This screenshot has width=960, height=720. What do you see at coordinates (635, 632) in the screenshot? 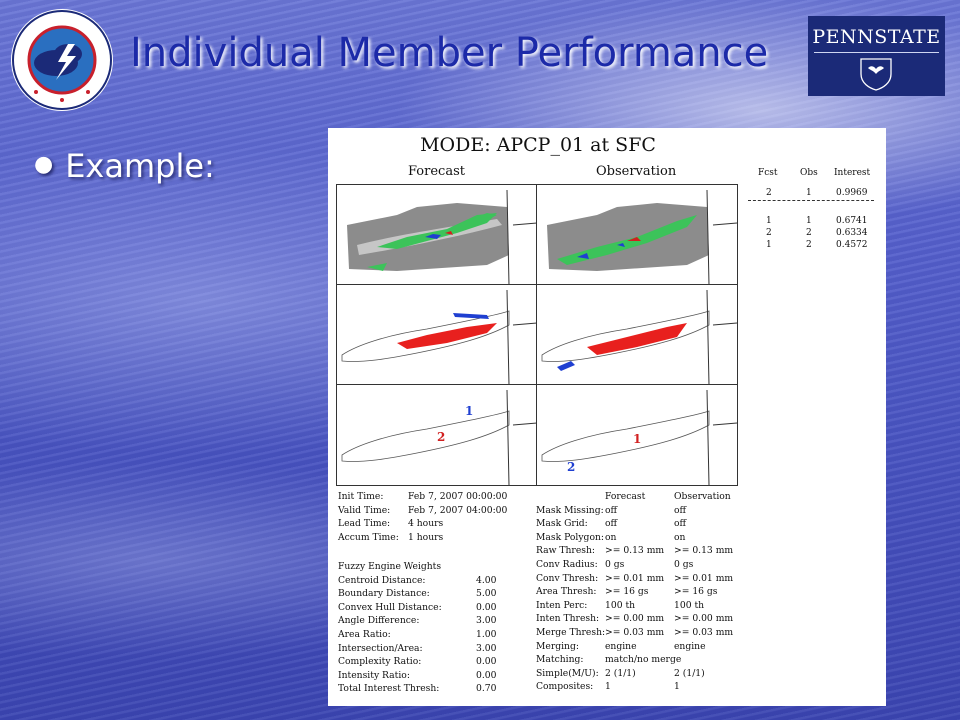
I see `setting-forecast-value: >= 0.03 mm` at bounding box center [635, 632].